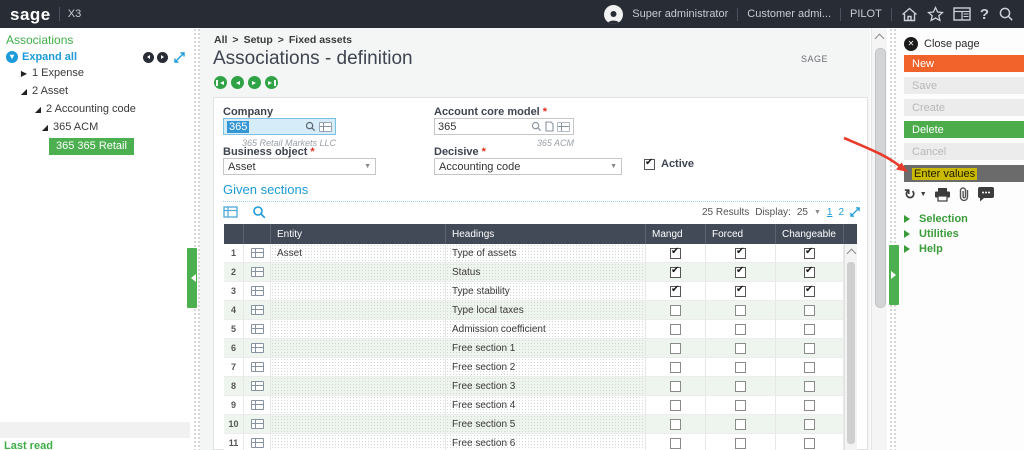 This screenshot has height=450, width=1024. What do you see at coordinates (271, 82) in the screenshot?
I see `last-record-button` at bounding box center [271, 82].